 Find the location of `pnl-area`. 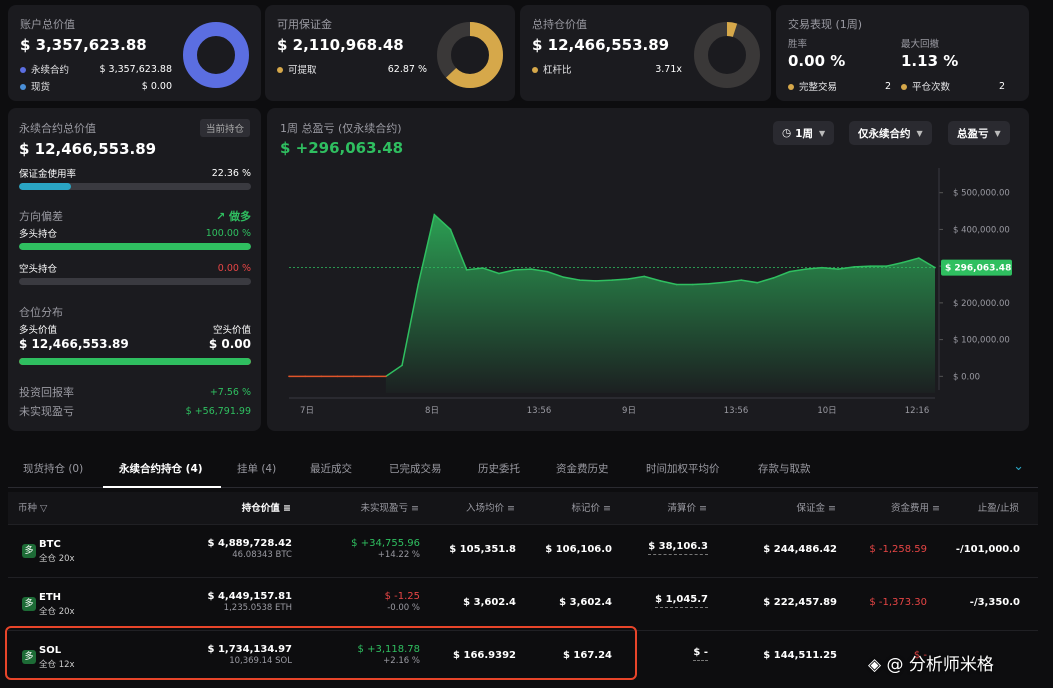

pnl-area is located at coordinates (660, 303).